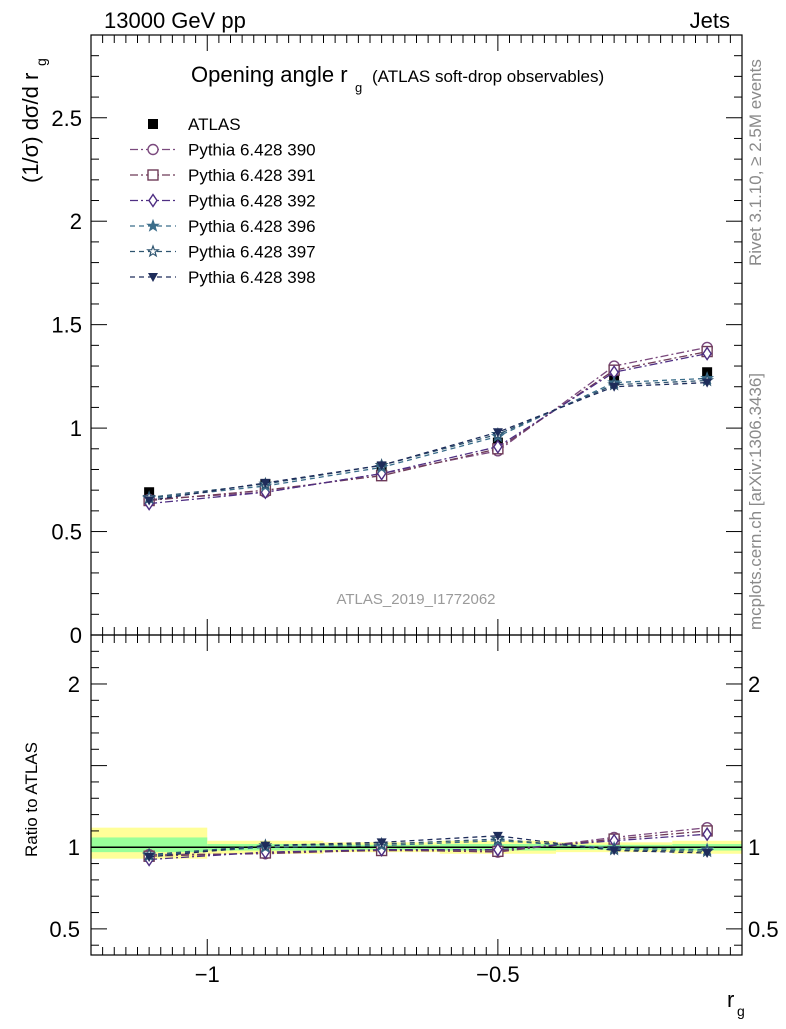 The image size is (786, 1029). I want to click on legend-entry: Pythia 6.428 397, so click(223, 252).